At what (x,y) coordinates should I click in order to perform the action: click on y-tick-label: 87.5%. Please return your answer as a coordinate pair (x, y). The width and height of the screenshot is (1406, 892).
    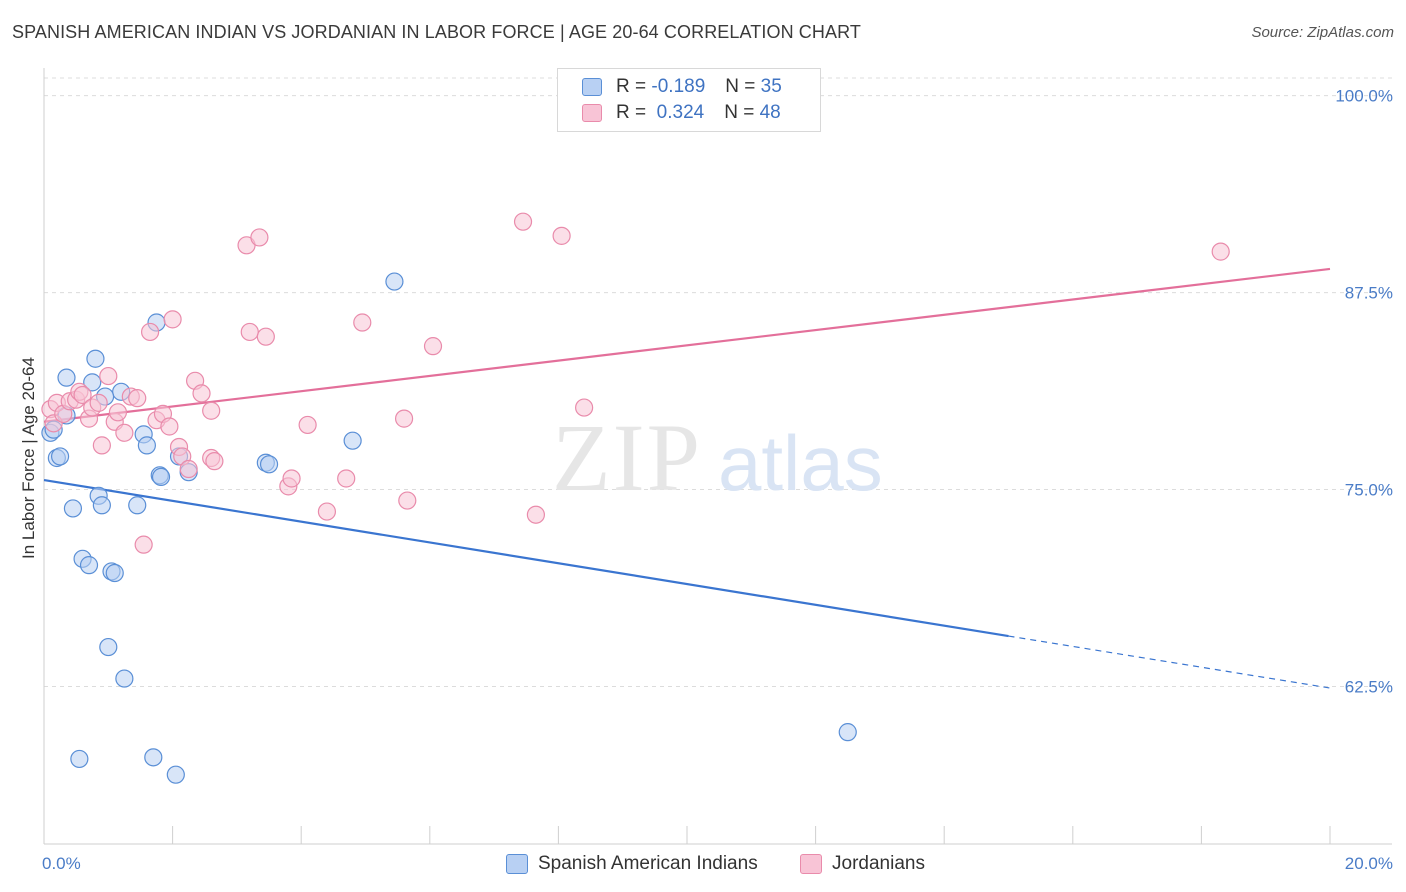
    Looking at the image, I should click on (1369, 293).